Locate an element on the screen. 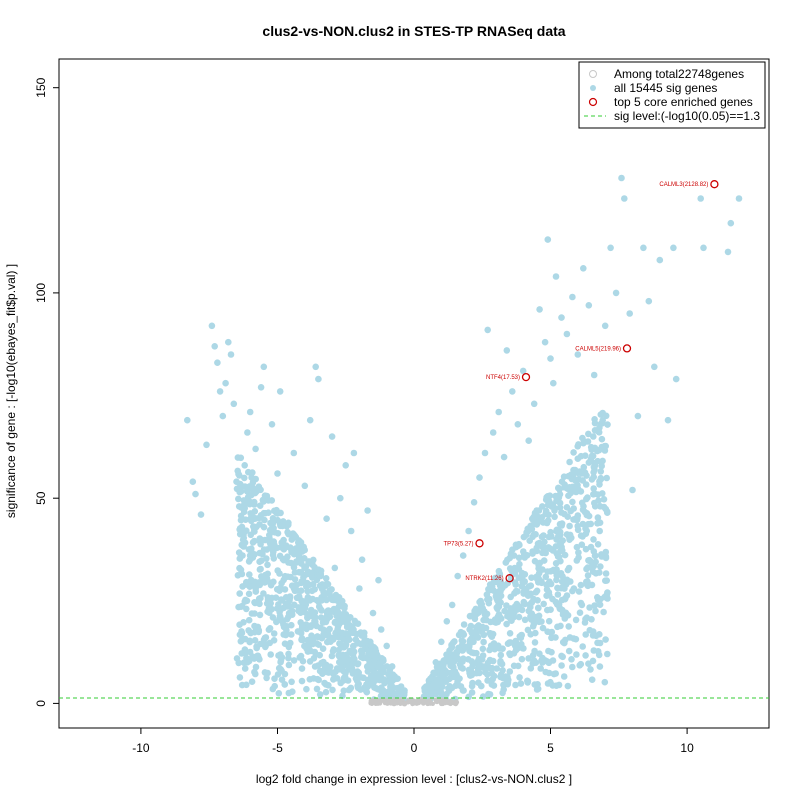 The image size is (800, 800). top-gene-label: NTF4(17.53) is located at coordinates (503, 378).